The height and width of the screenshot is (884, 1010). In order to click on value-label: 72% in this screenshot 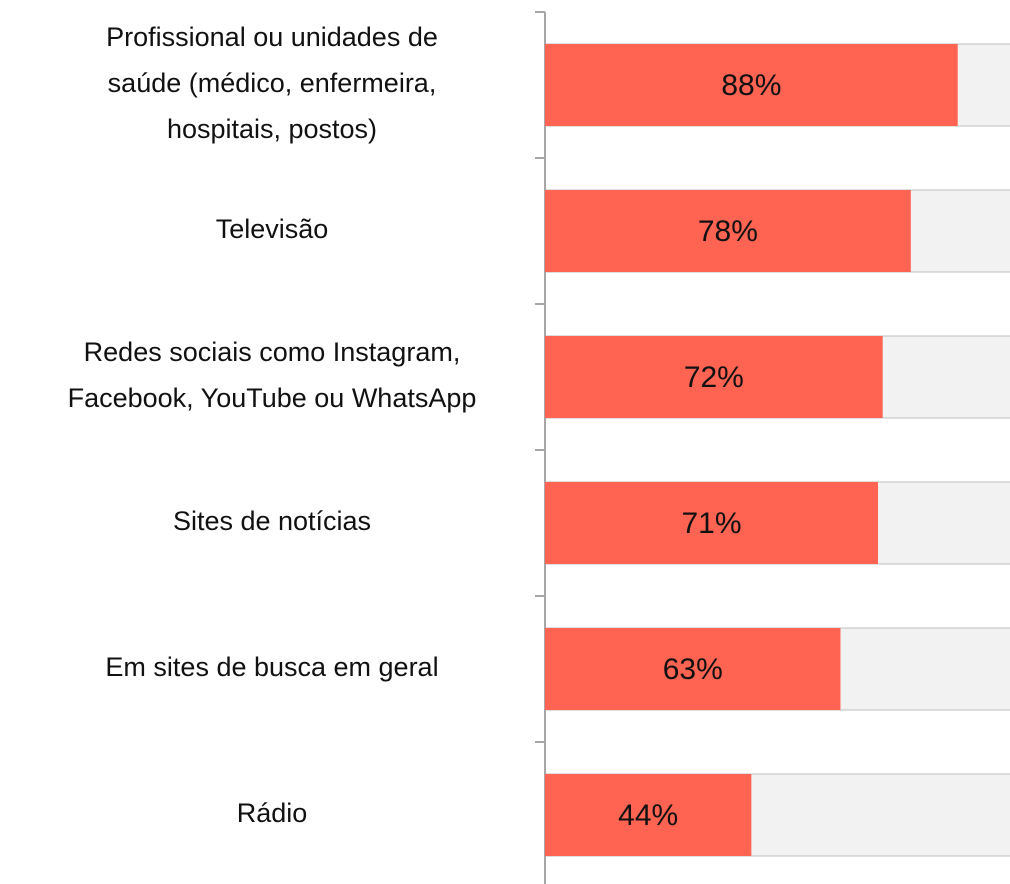, I will do `click(714, 377)`.